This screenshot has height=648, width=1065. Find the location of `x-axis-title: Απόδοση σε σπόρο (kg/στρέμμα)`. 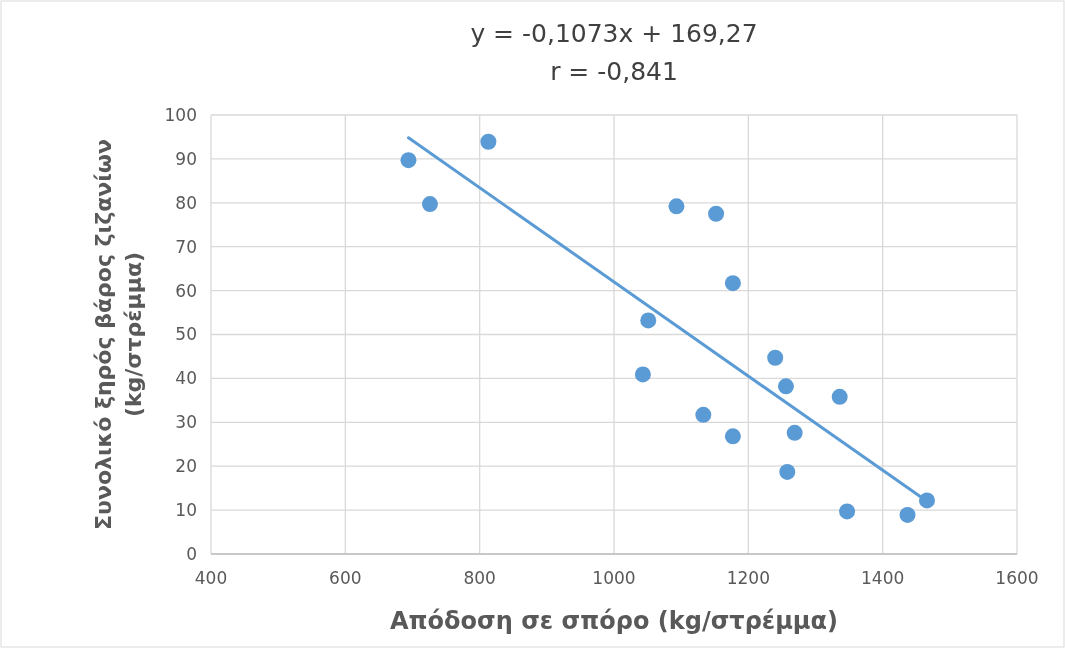

x-axis-title: Απόδοση σε σπόρο (kg/στρέμμα) is located at coordinates (614, 621).